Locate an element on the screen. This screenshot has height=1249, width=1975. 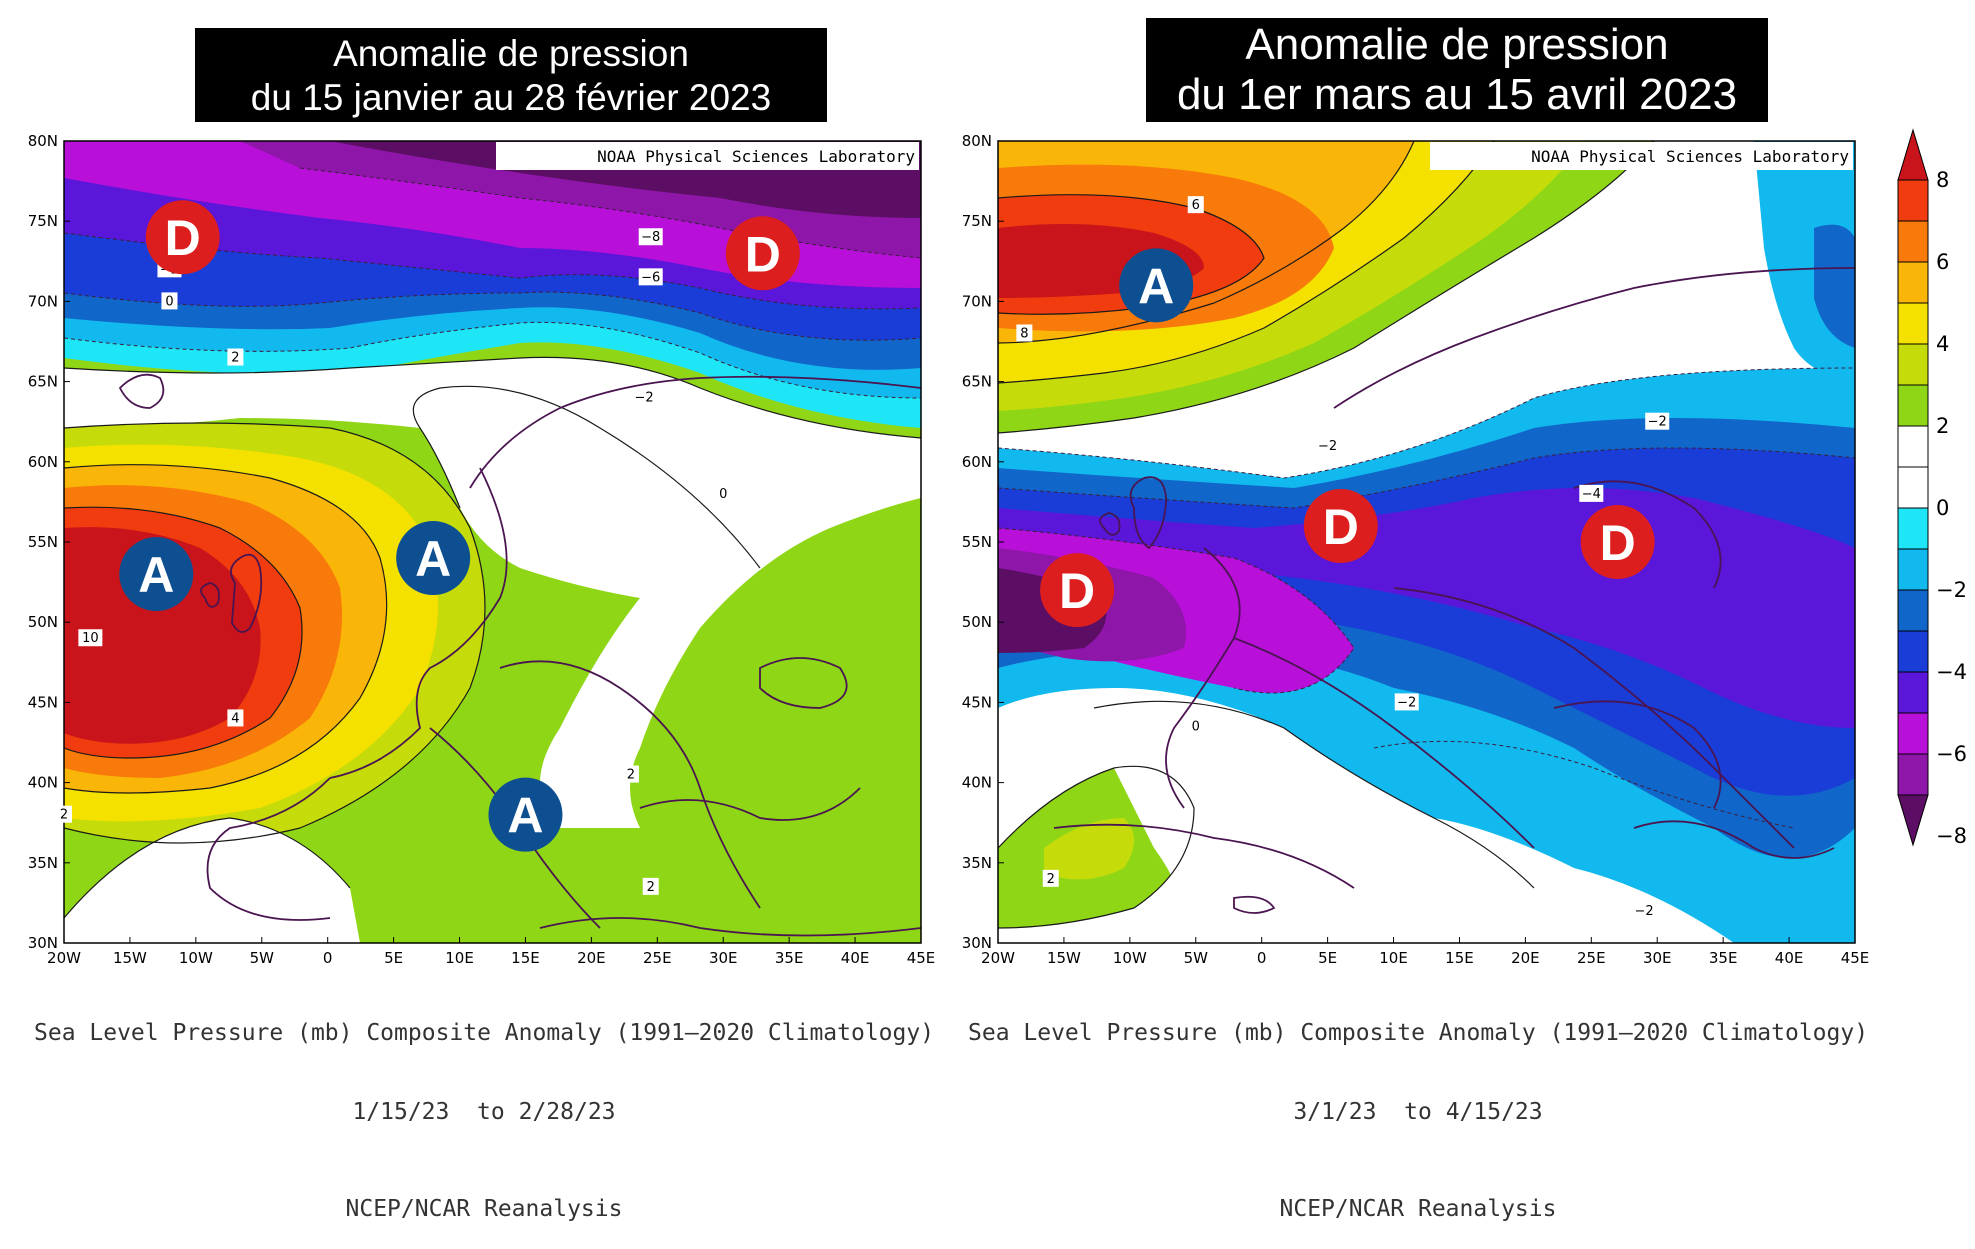
left-lon-tick-label: 25E is located at coordinates (657, 958).